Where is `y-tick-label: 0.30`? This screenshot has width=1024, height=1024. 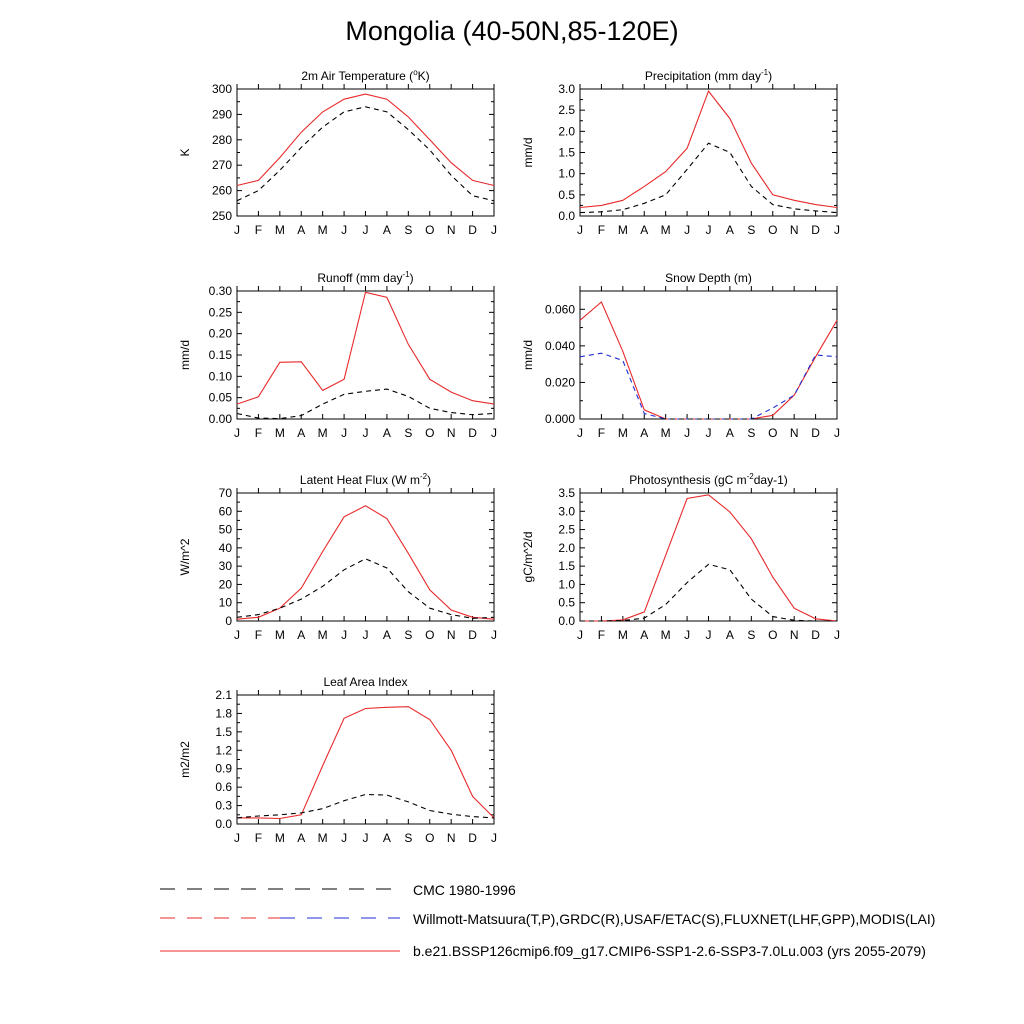
y-tick-label: 0.30 is located at coordinates (221, 291).